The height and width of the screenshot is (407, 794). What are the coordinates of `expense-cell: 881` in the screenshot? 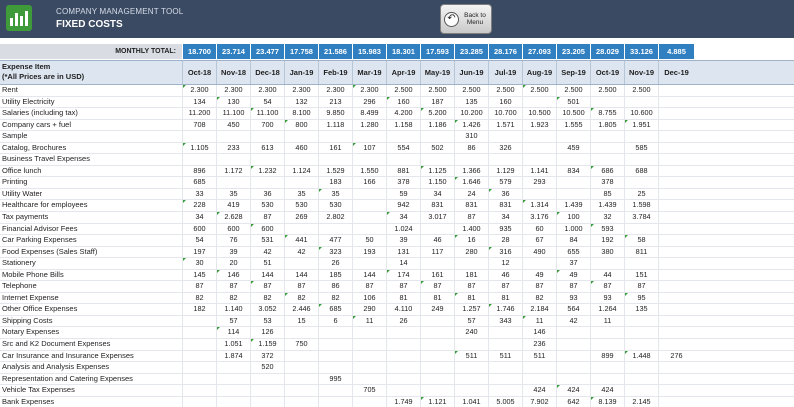 It's located at (403, 171).